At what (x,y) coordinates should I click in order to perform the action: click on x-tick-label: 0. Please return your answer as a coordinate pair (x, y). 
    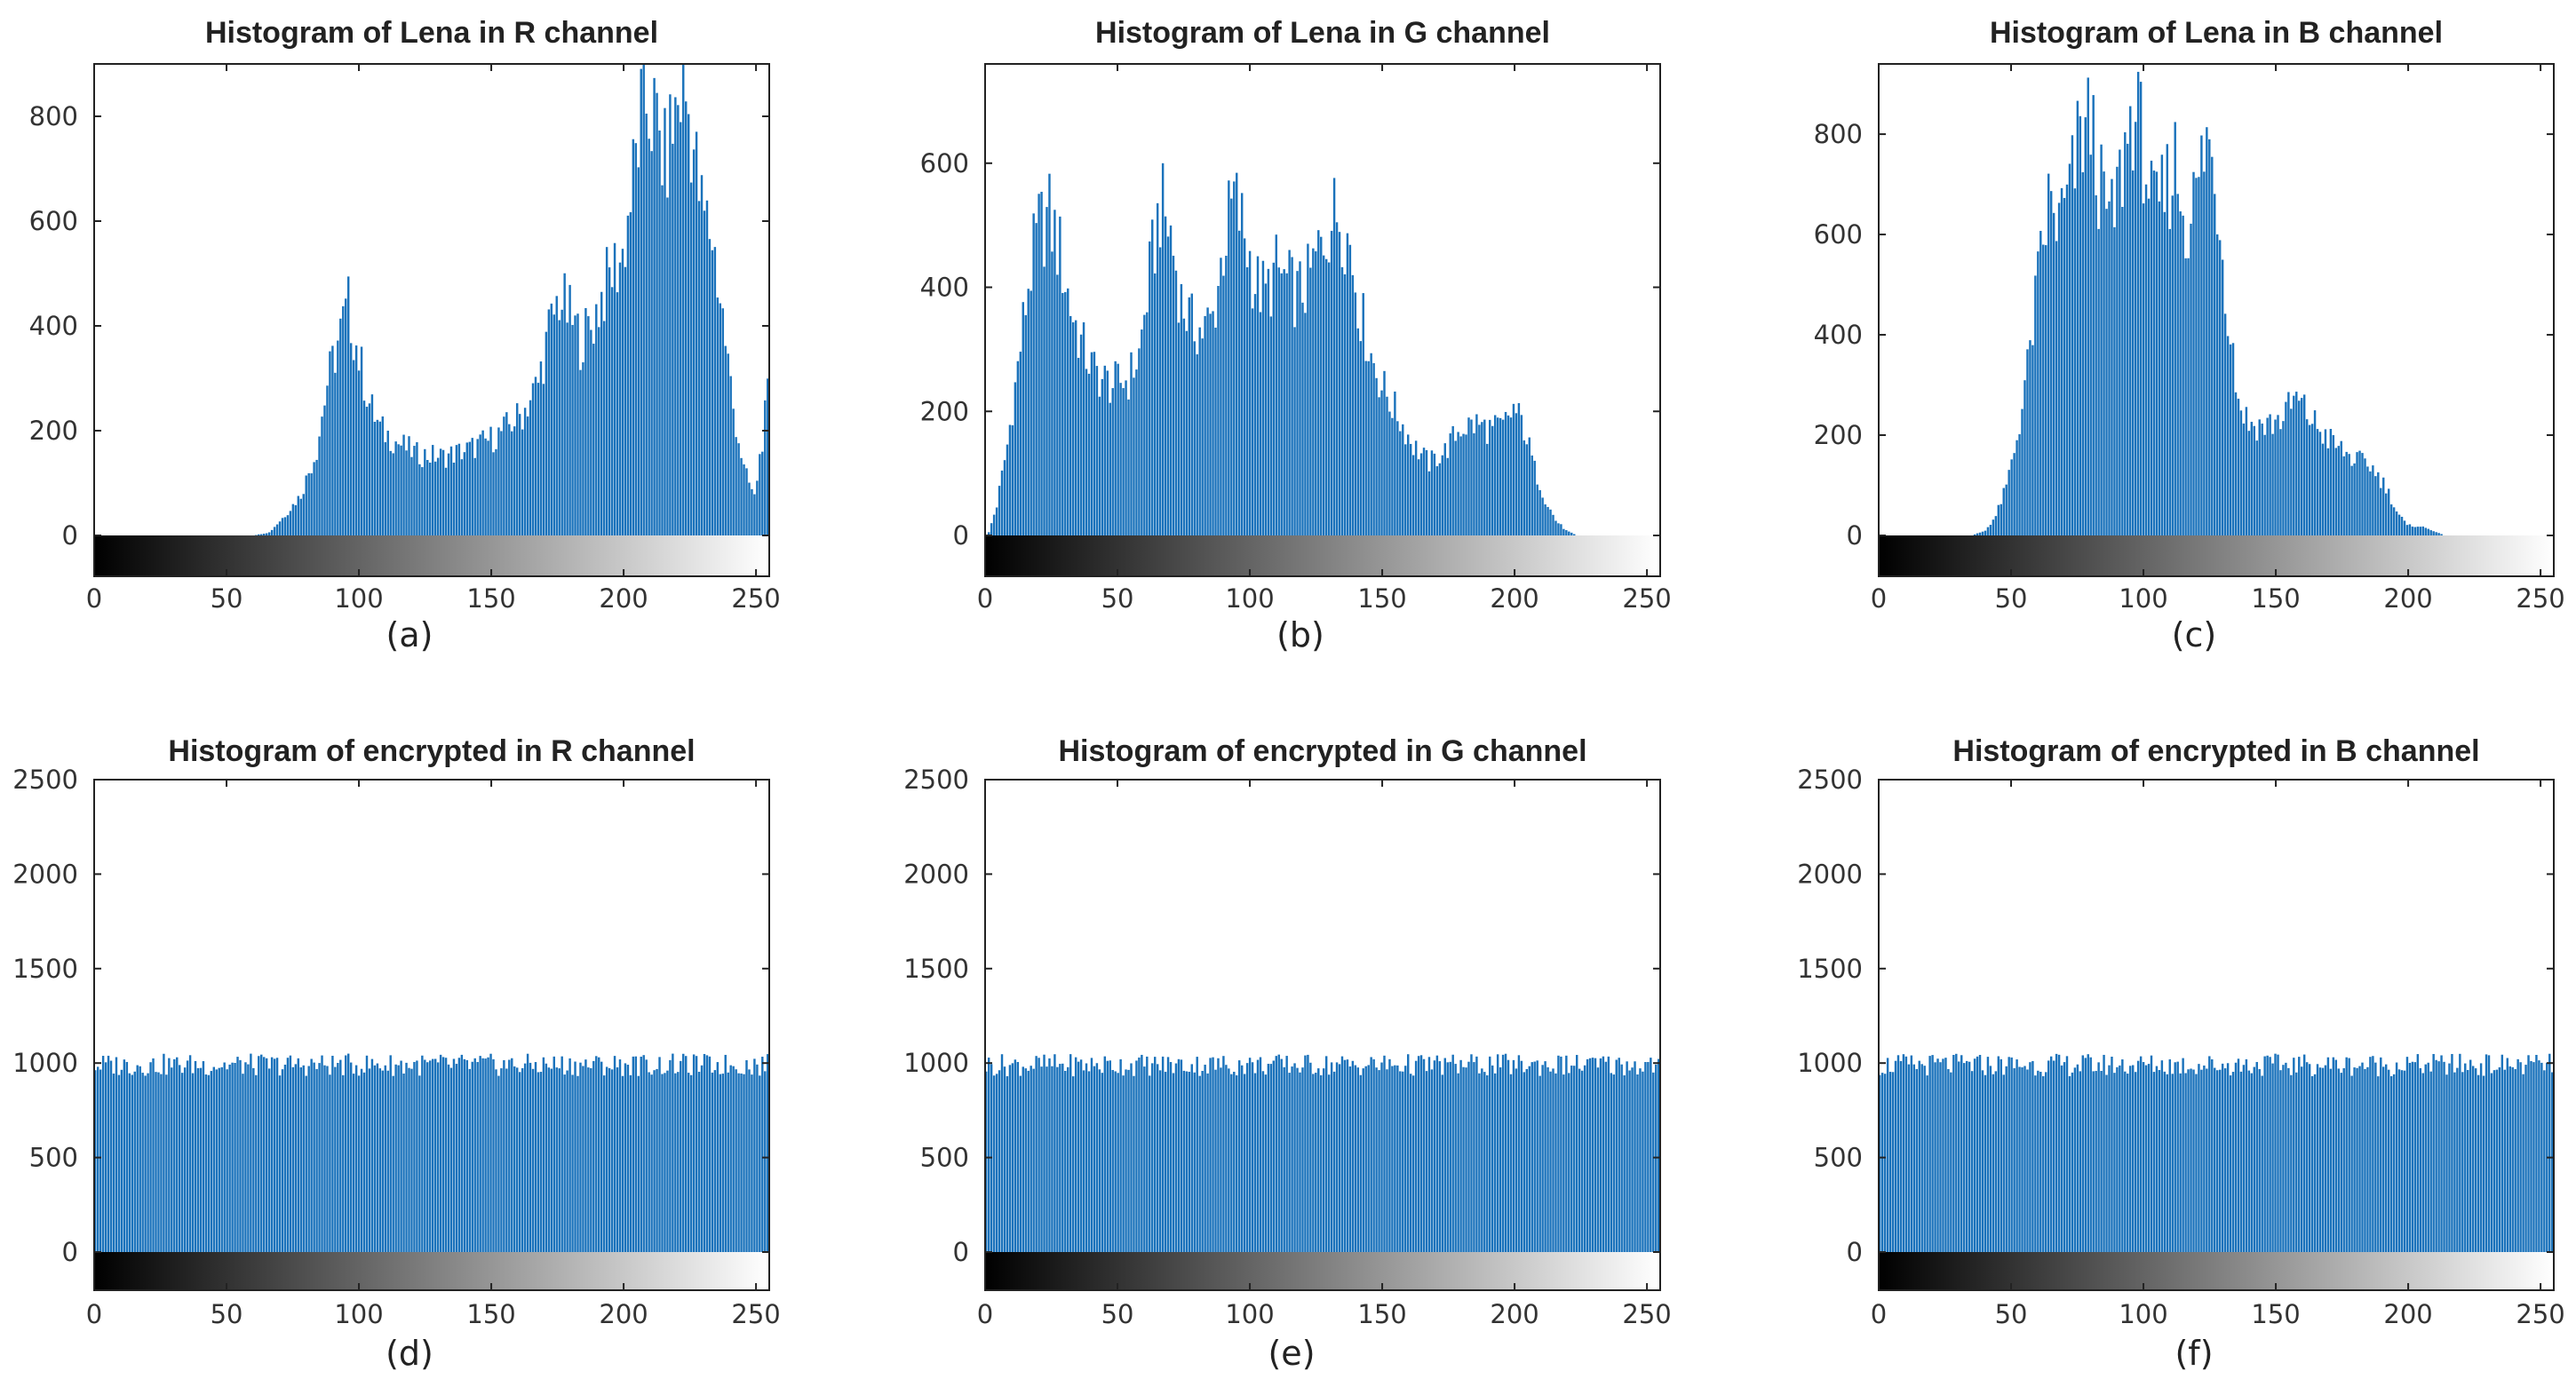
    Looking at the image, I should click on (94, 598).